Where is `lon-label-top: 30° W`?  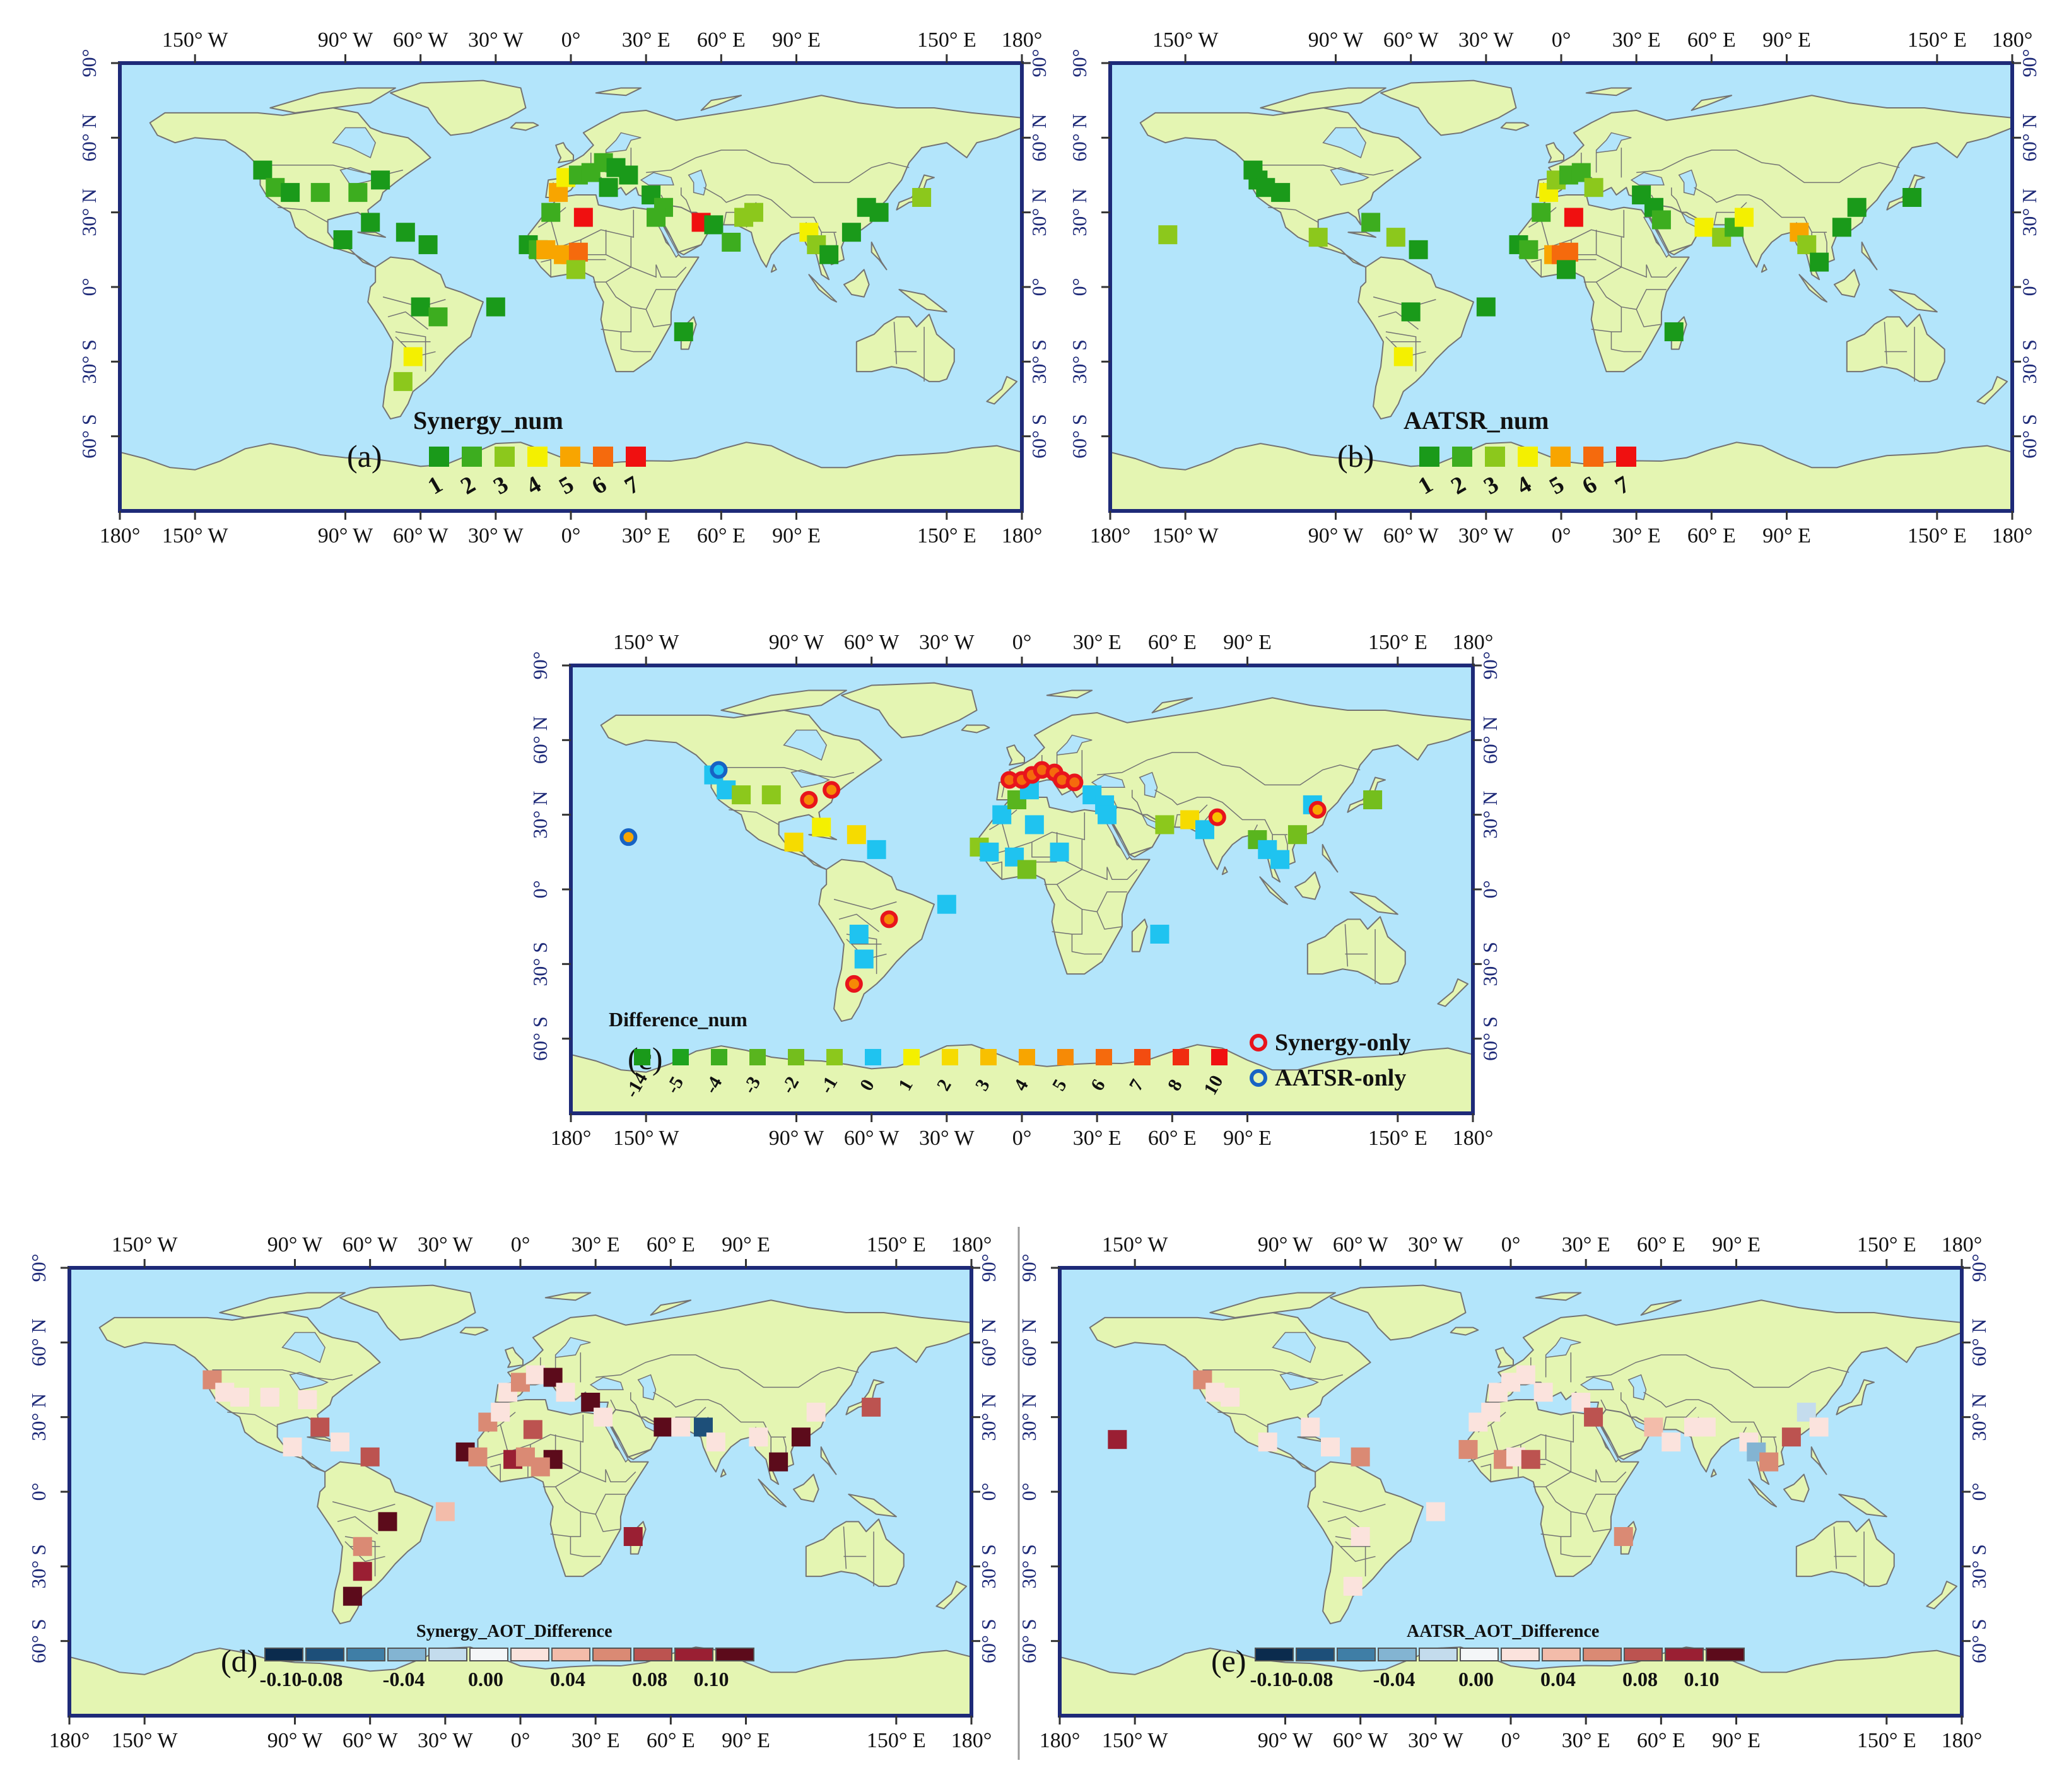
lon-label-top: 30° W is located at coordinates (496, 40).